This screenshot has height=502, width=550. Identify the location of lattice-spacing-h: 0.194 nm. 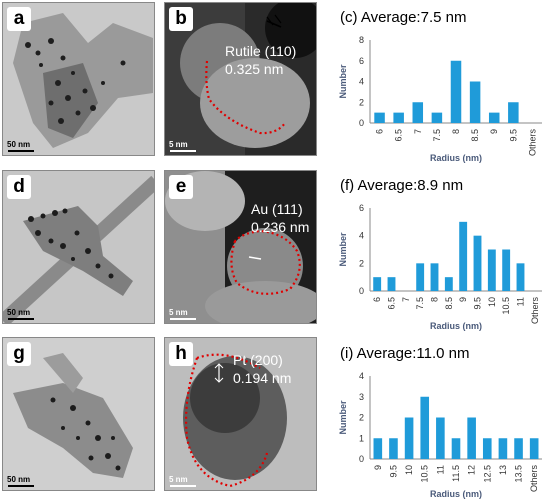
(262, 378).